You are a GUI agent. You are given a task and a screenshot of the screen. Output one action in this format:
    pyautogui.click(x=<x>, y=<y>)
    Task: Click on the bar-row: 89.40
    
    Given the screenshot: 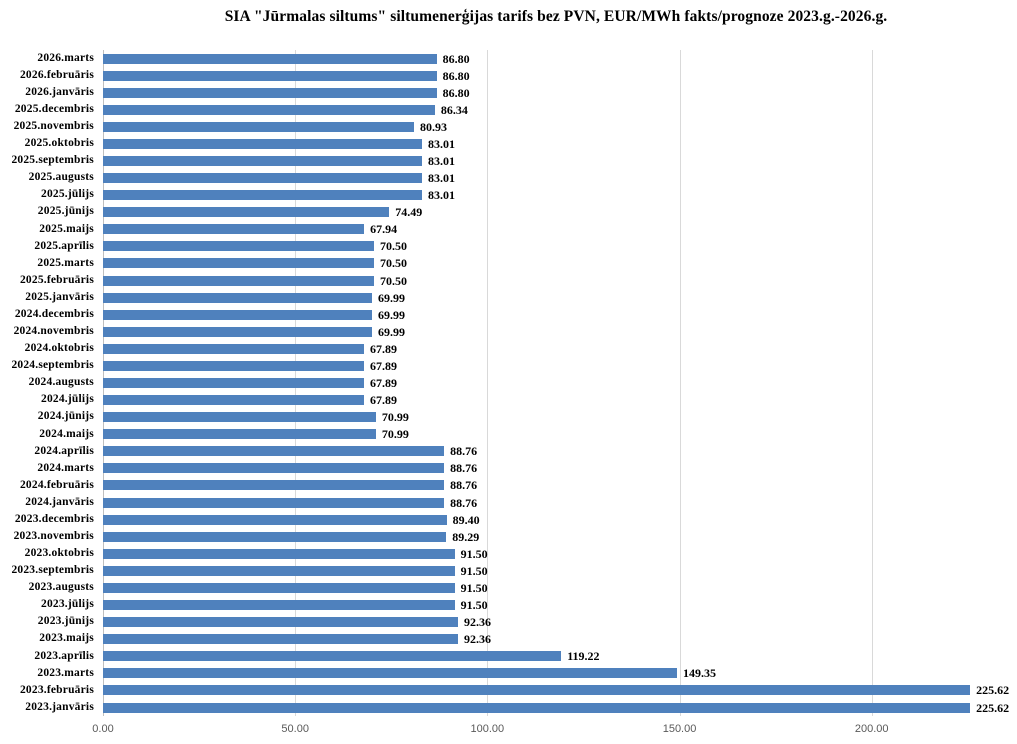 What is the action you would take?
    pyautogui.click(x=557, y=519)
    